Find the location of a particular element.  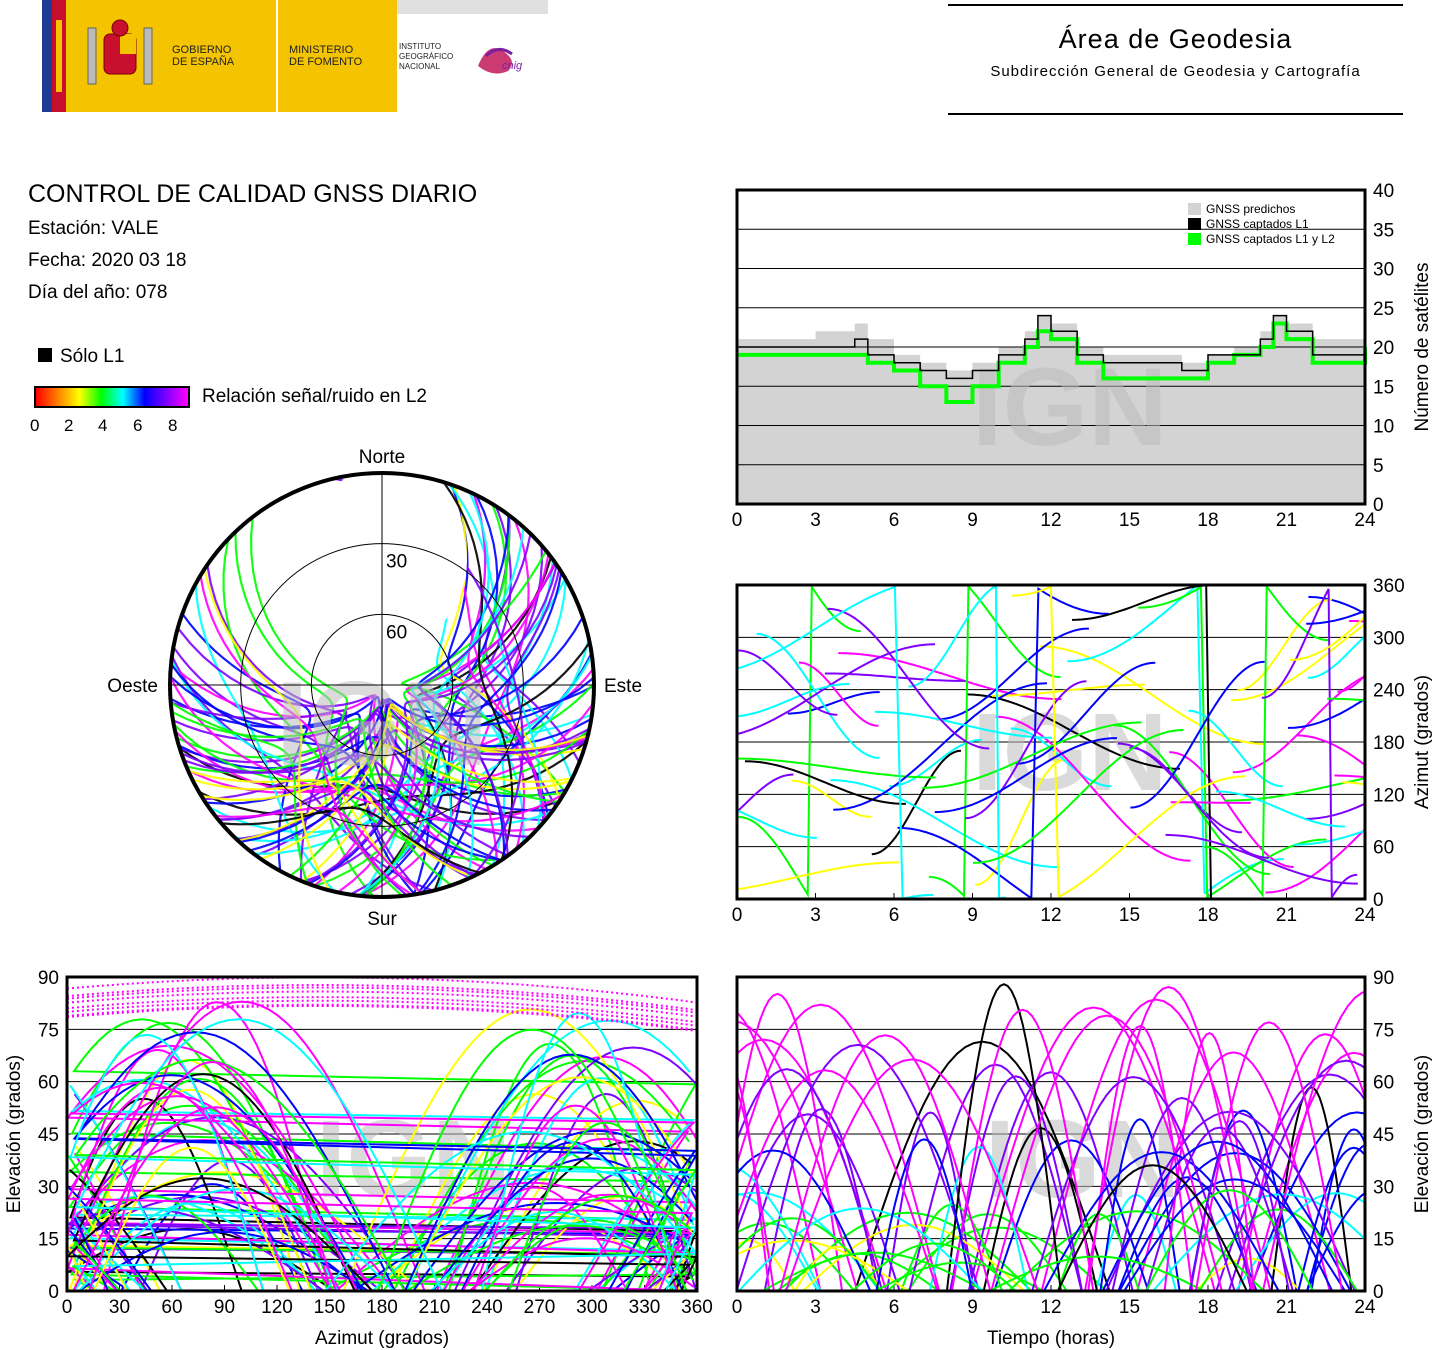

snr-colorbar-label: Relación señal/ruido en L2 is located at coordinates (314, 396).